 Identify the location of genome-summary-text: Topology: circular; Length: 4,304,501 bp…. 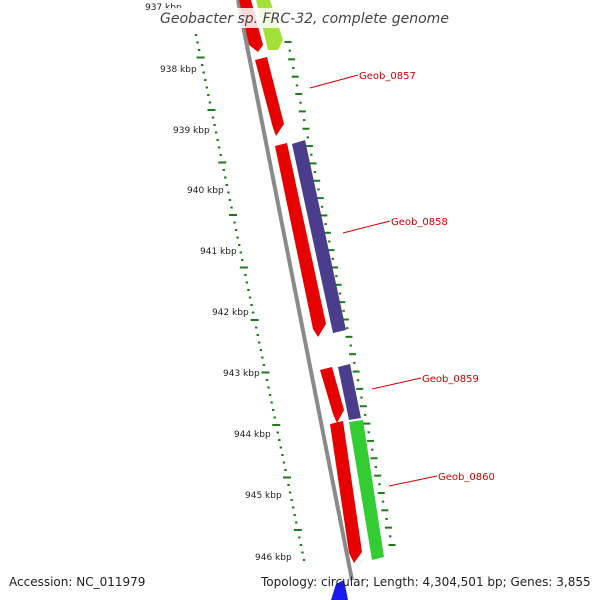
(425, 582).